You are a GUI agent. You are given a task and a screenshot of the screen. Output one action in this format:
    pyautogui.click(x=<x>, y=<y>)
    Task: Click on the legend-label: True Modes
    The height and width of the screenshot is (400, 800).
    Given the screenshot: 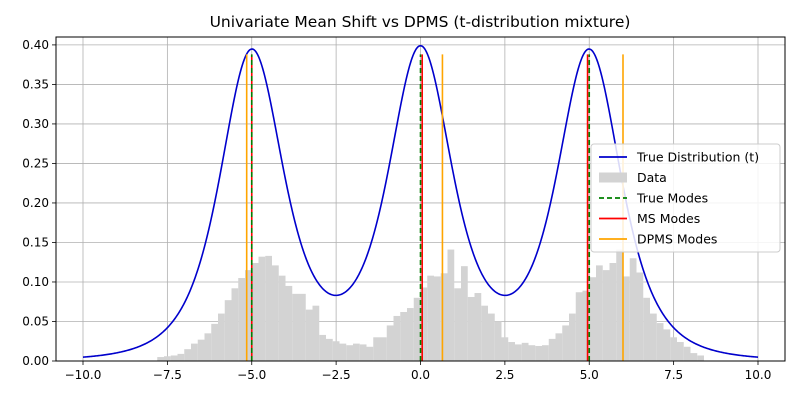 What is the action you would take?
    pyautogui.click(x=672, y=198)
    